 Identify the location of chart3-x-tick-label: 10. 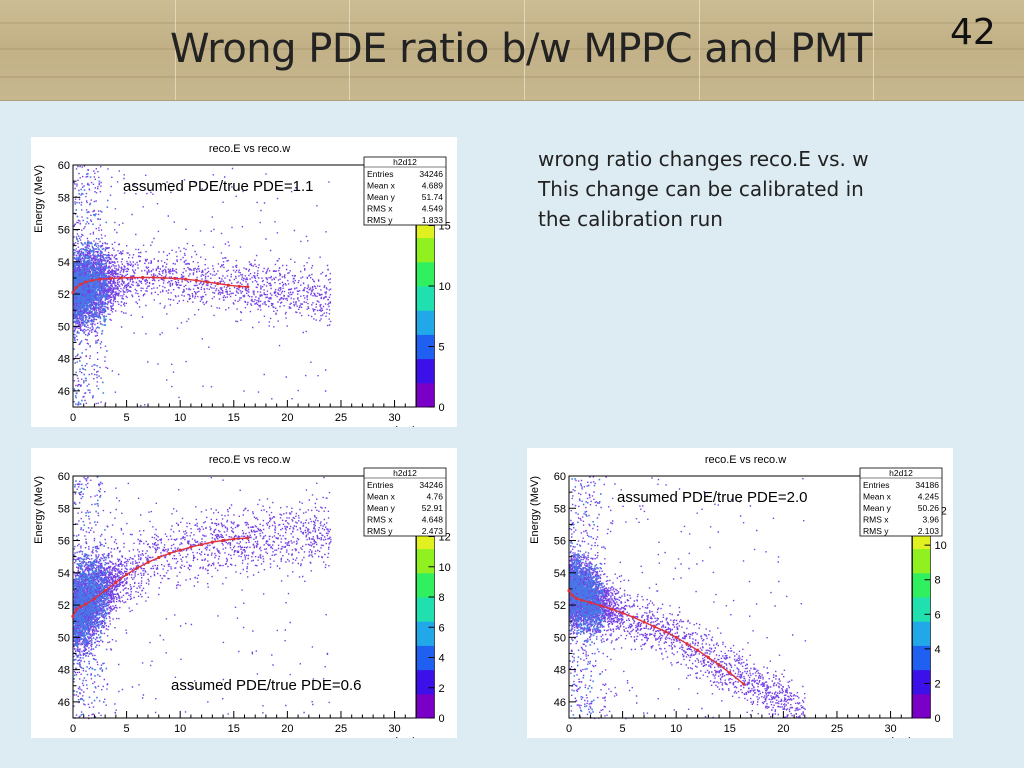
(676, 729).